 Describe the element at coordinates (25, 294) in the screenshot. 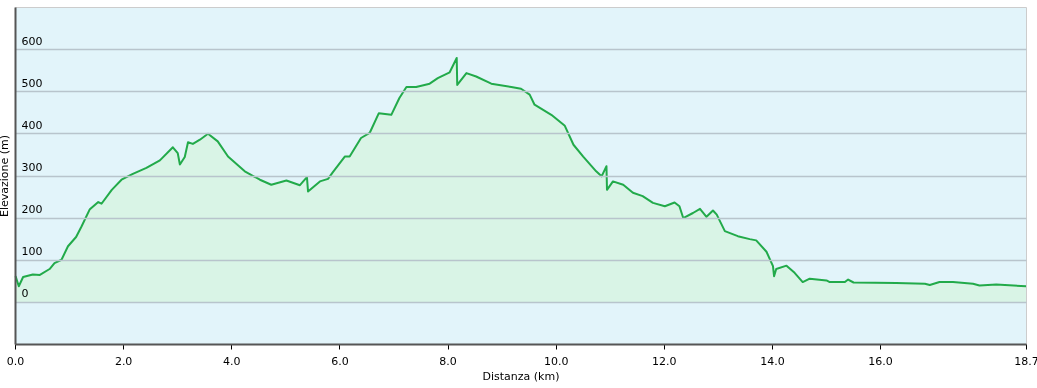

I see `y-tick-label: 0` at that location.